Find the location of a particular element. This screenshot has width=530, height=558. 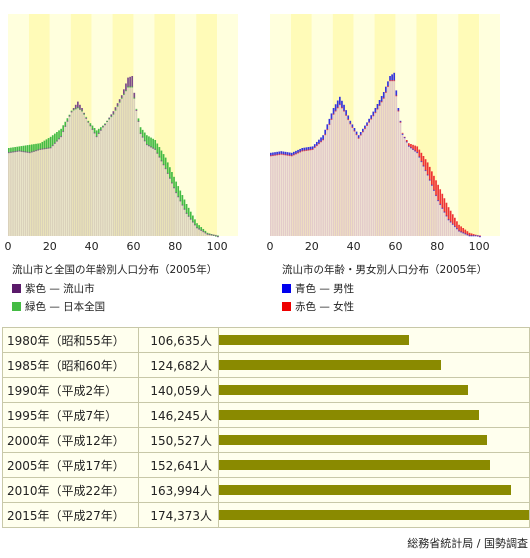

population-year-label: 1990年（平成2年） is located at coordinates (70, 390).